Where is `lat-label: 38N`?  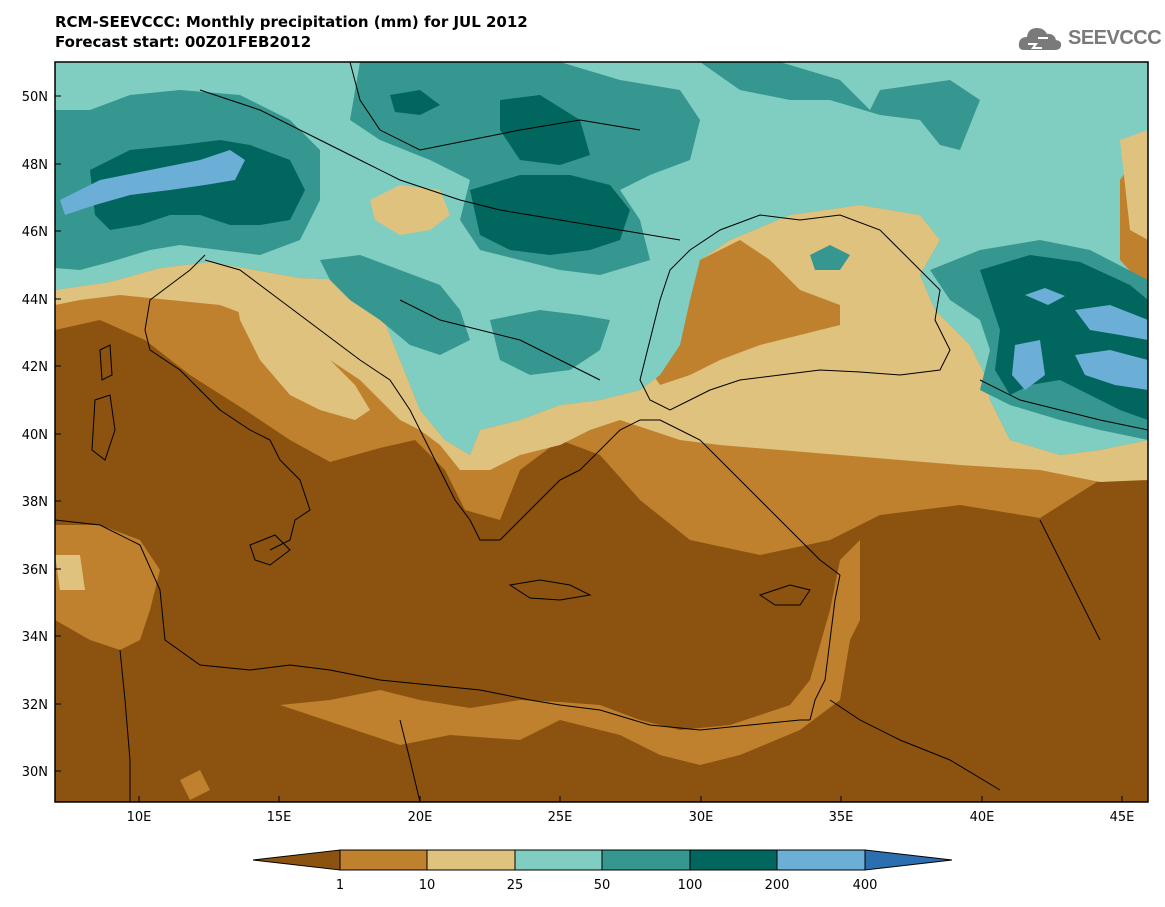
lat-label: 38N is located at coordinates (35, 502).